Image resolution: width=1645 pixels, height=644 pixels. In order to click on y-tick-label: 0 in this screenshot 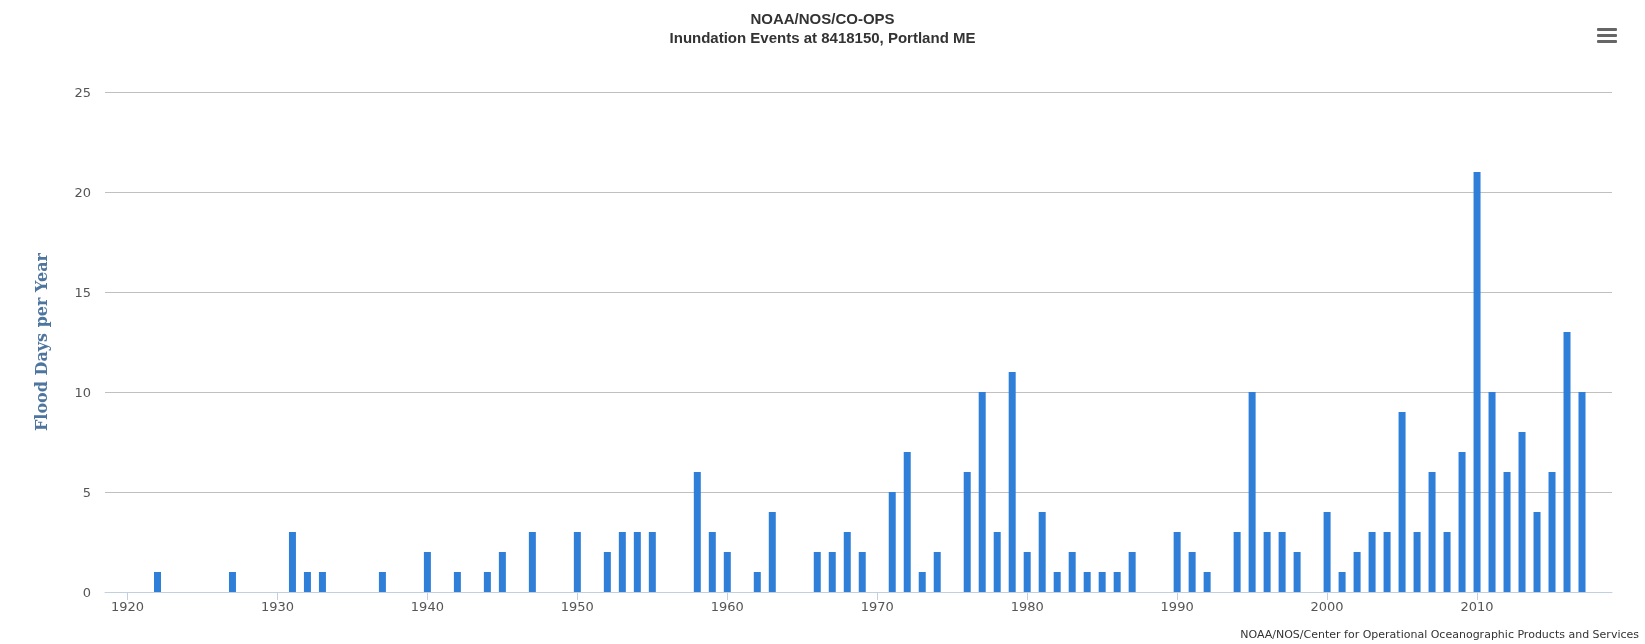, I will do `click(86, 592)`.